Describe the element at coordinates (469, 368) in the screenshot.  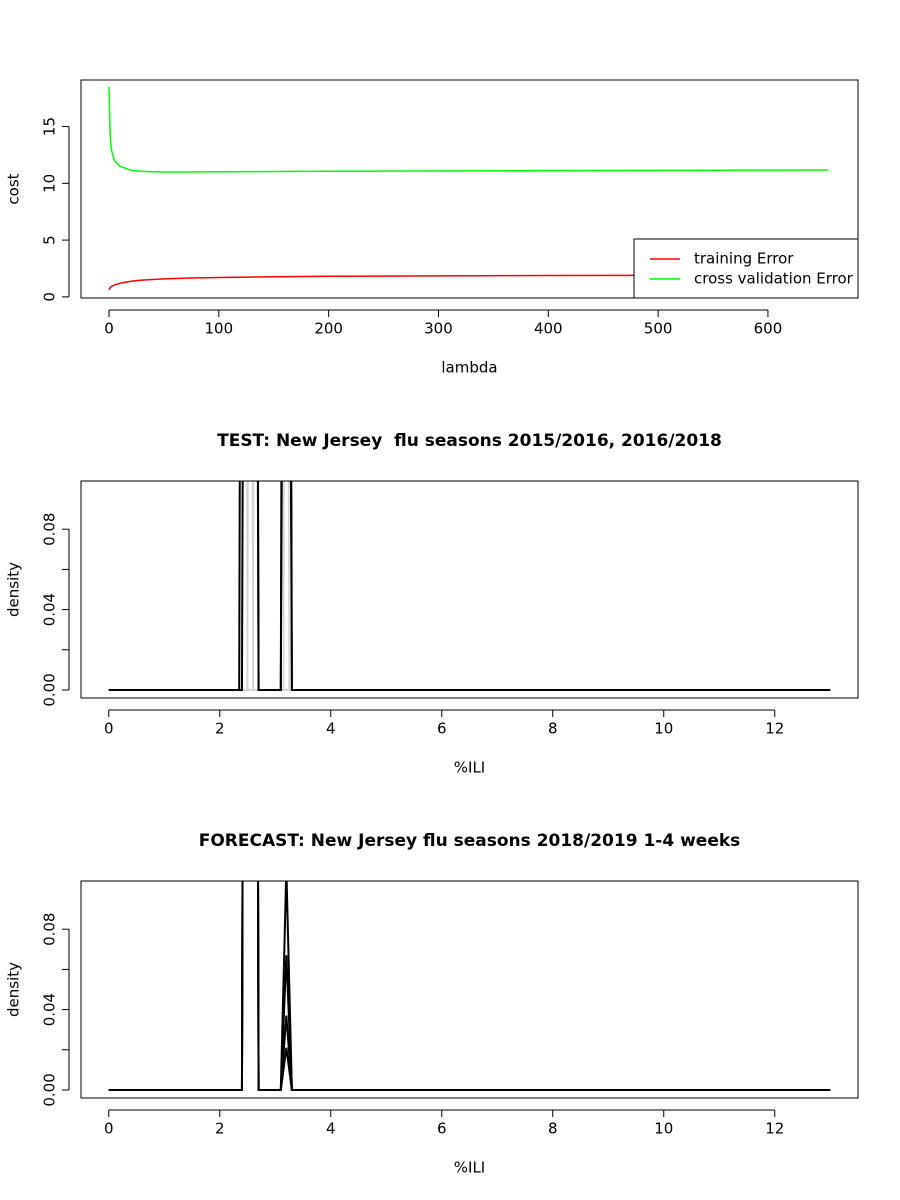
I see `x-axis-label: lambda` at that location.